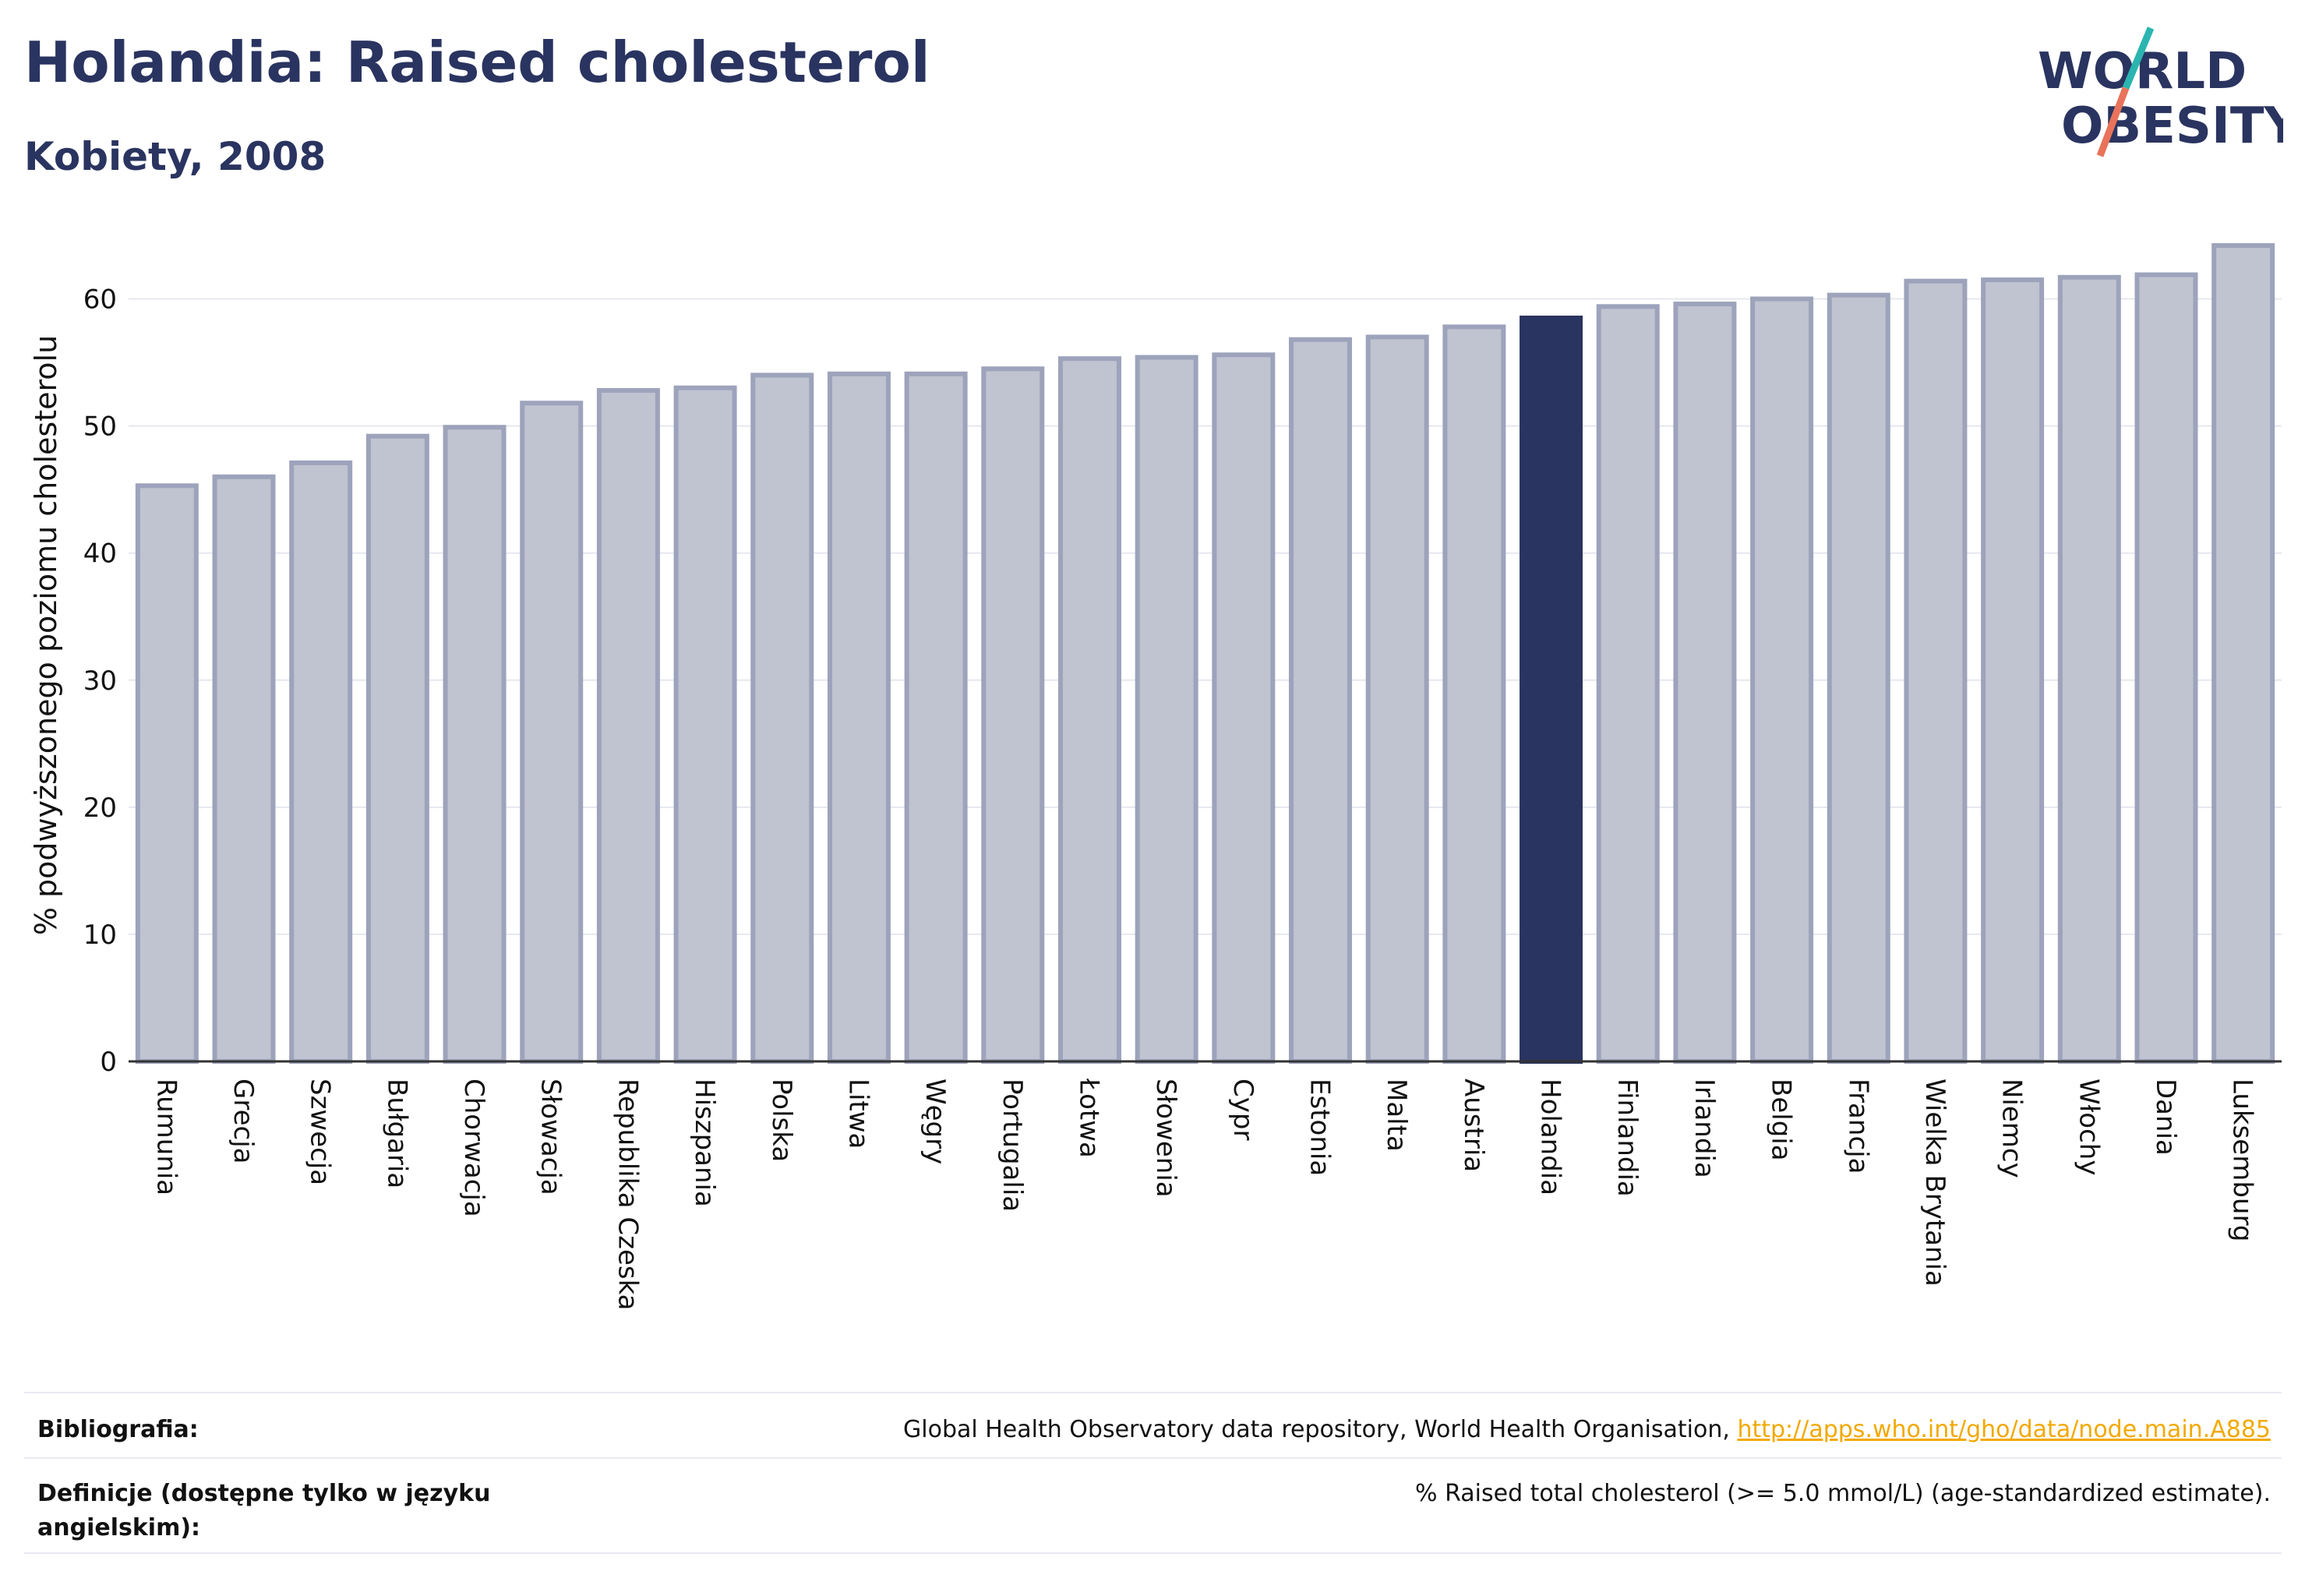  Describe the element at coordinates (1858, 678) in the screenshot. I see `bar-francja` at that location.